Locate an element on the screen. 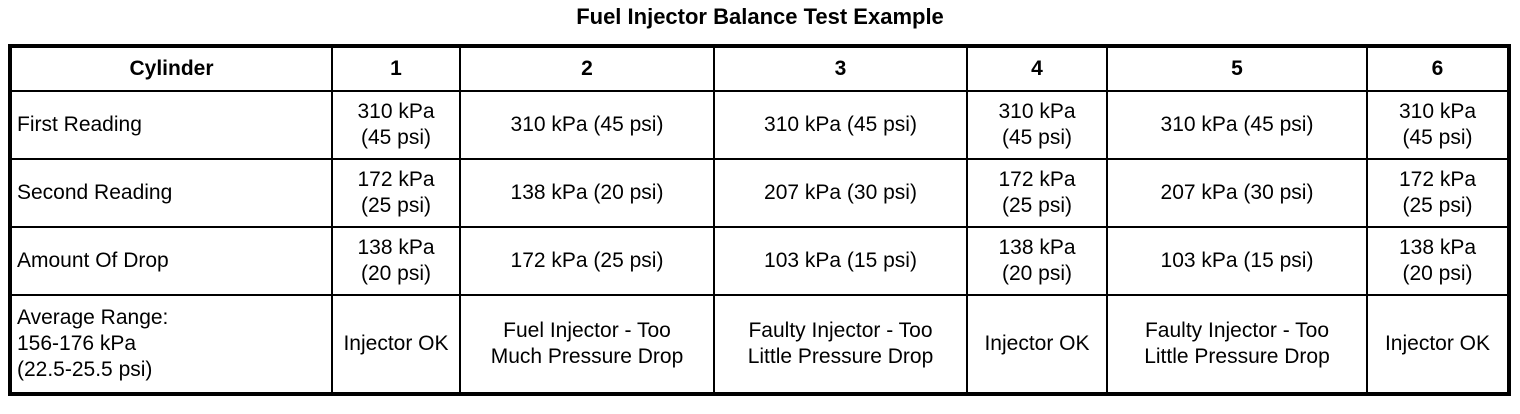 Image resolution: width=1520 pixels, height=414 pixels. cell-amount-of-drop-cyl6: 138 kPa (20 psi) is located at coordinates (1438, 261).